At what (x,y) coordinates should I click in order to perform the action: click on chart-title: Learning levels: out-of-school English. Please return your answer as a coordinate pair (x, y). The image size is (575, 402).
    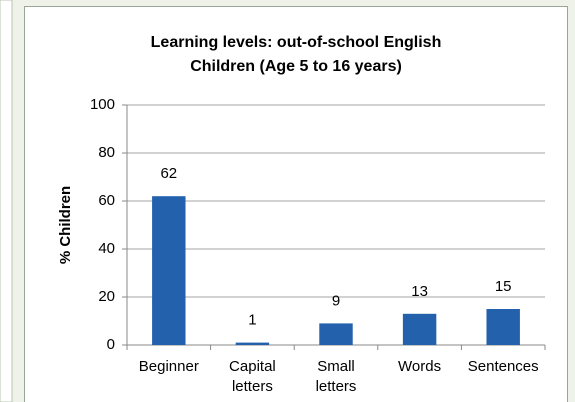
    Looking at the image, I should click on (296, 42).